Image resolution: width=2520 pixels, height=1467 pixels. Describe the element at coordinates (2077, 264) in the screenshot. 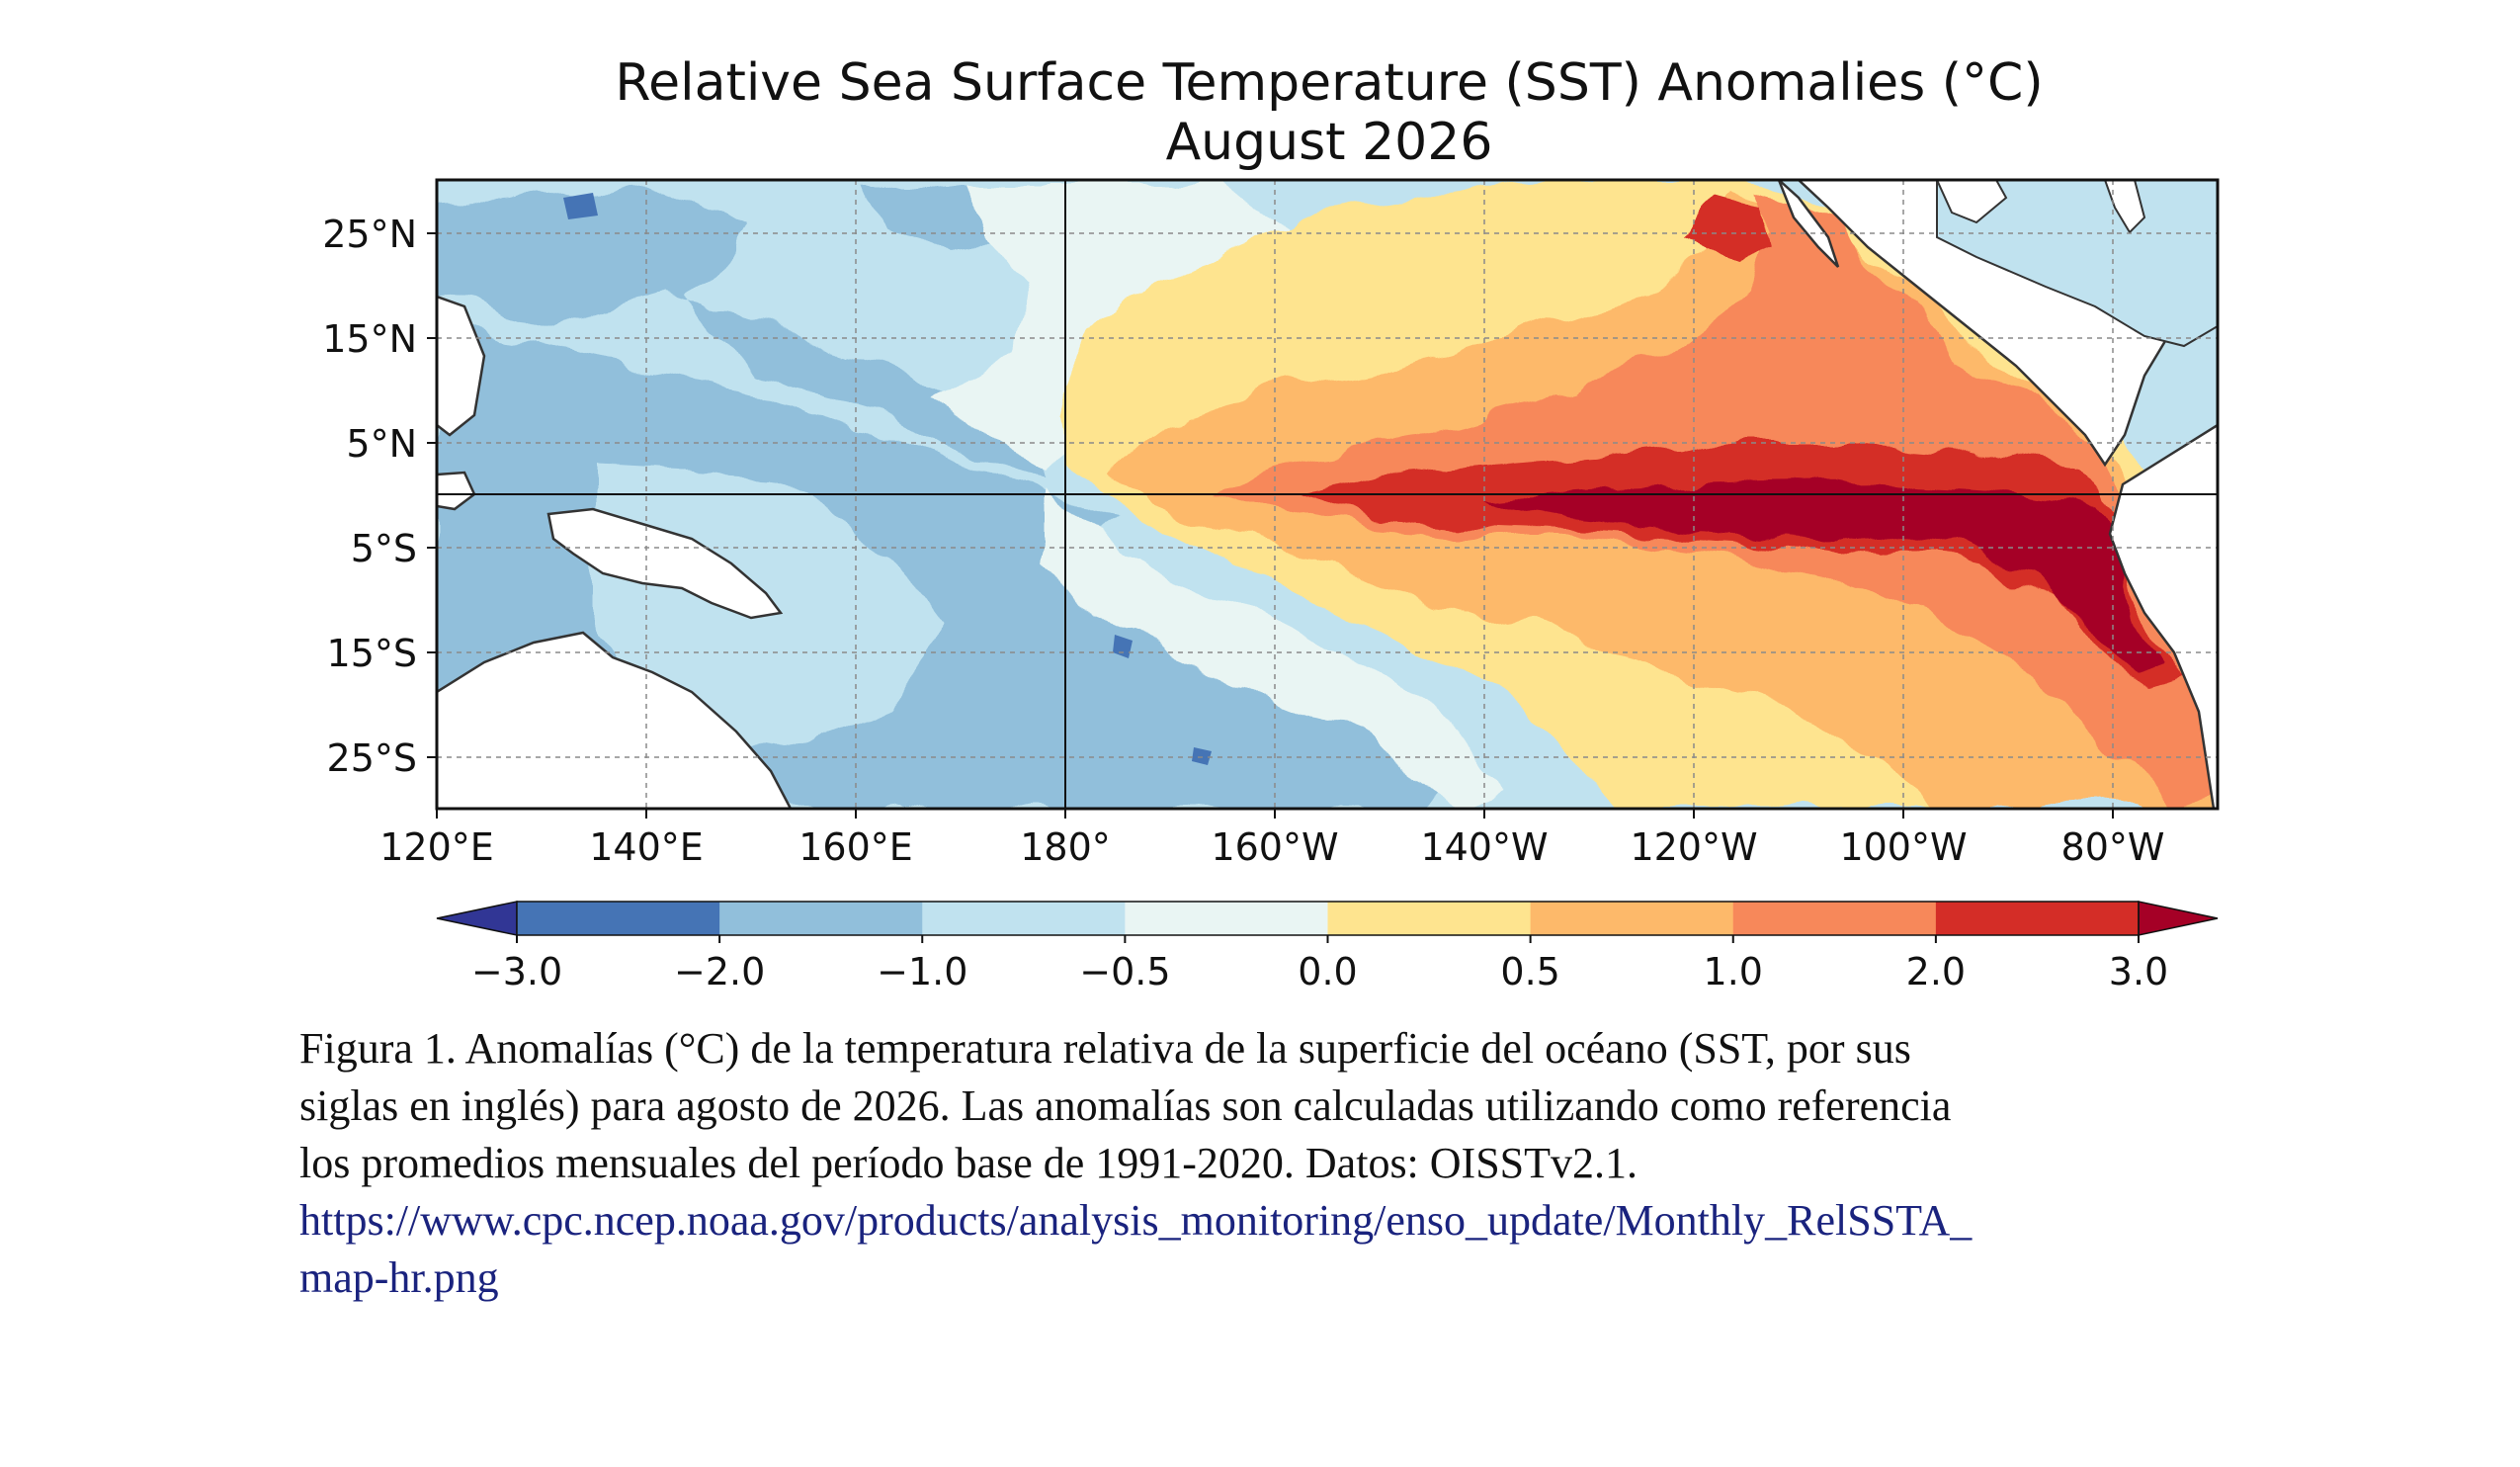

I see `caribbean-water` at that location.